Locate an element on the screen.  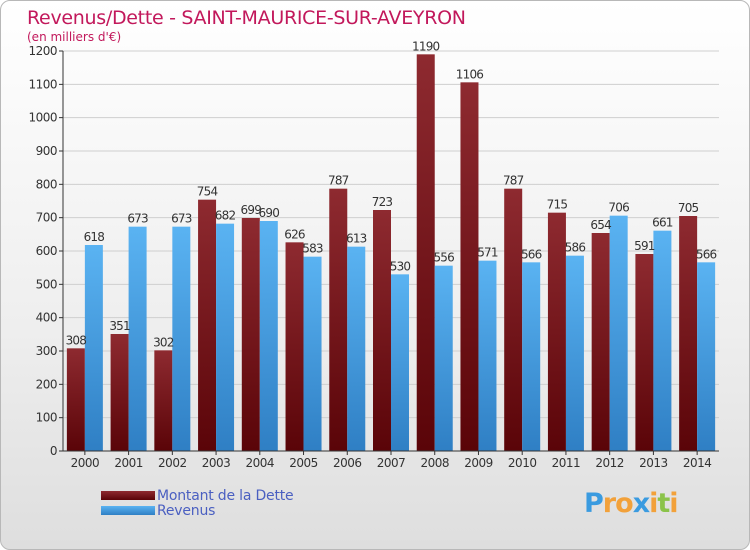
x-tick-label: 2003 is located at coordinates (216, 463).